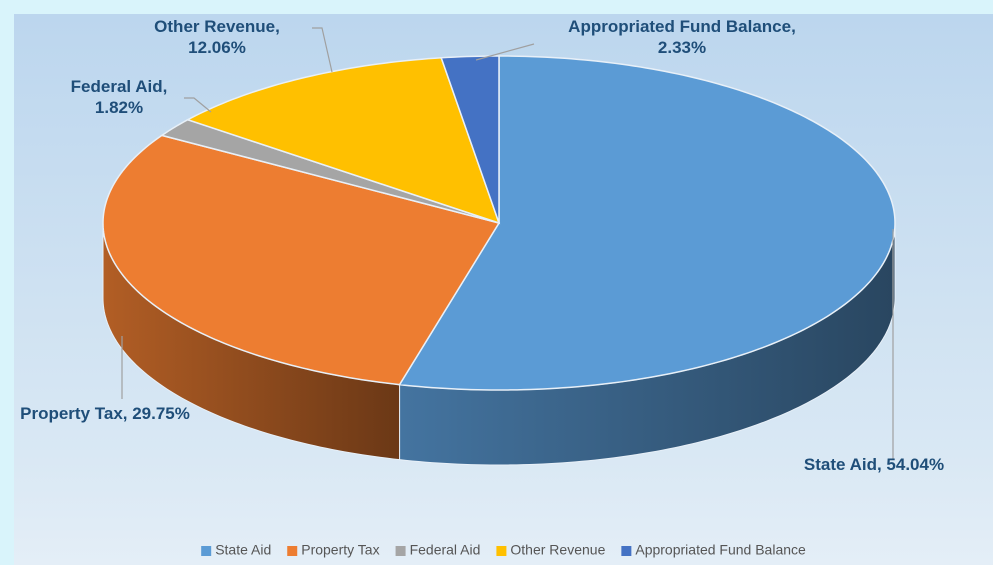  I want to click on data-label: Other Revenue, 12.06%, so click(217, 37).